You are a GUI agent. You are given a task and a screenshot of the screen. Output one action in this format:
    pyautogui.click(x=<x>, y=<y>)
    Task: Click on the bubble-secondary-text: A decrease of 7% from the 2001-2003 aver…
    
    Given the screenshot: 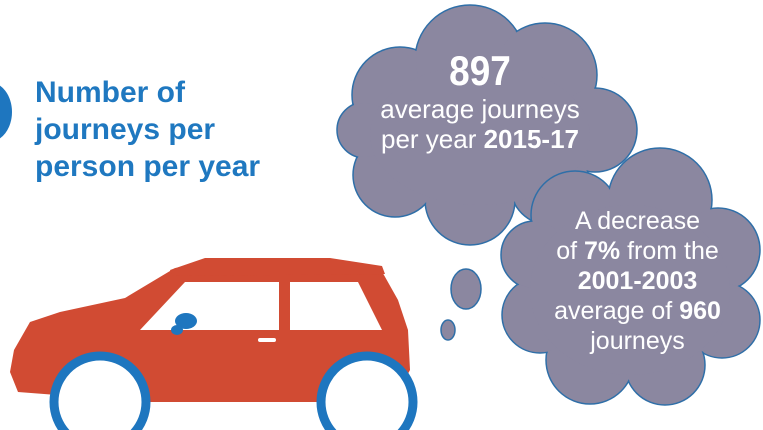 What is the action you would take?
    pyautogui.click(x=636, y=281)
    